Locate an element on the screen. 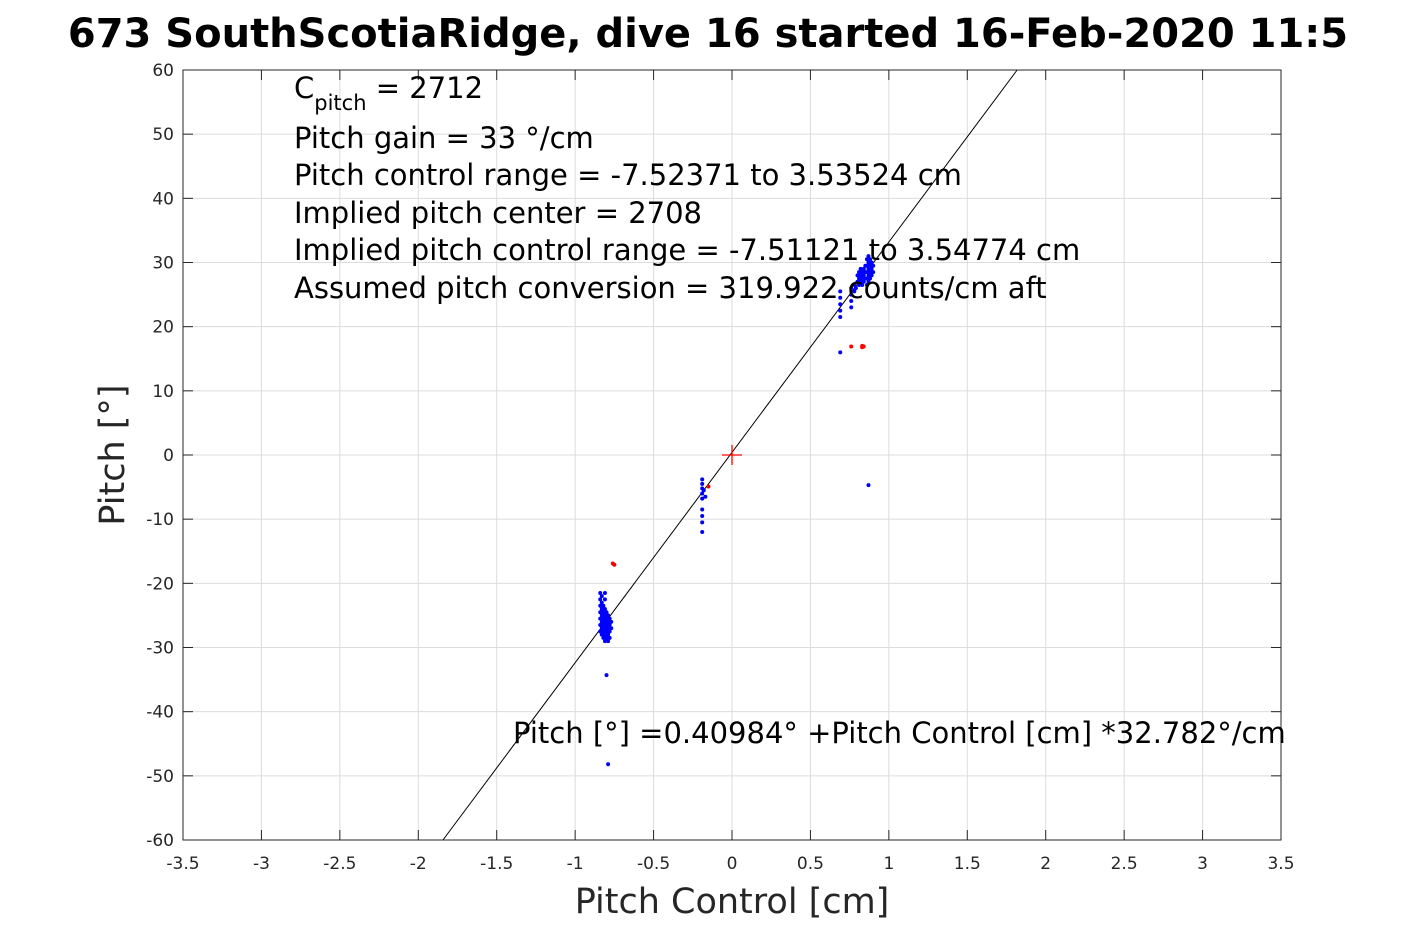 Image resolution: width=1417 pixels, height=945 pixels. c-pitch-annotation: Cpitch = 2712 is located at coordinates (388, 93).